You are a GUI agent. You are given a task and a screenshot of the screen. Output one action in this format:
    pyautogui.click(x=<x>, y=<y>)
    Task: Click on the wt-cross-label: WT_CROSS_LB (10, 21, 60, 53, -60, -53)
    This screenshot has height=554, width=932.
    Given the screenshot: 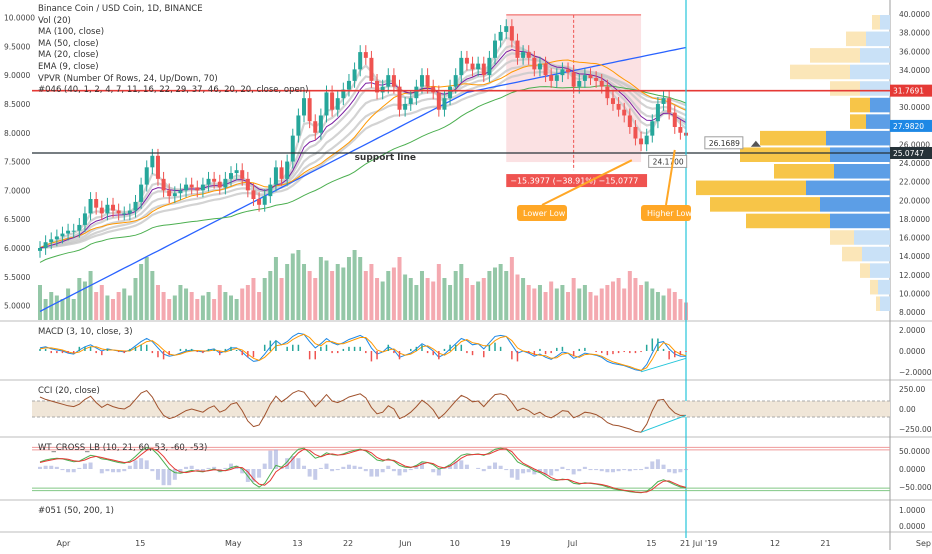 What is the action you would take?
    pyautogui.click(x=123, y=448)
    